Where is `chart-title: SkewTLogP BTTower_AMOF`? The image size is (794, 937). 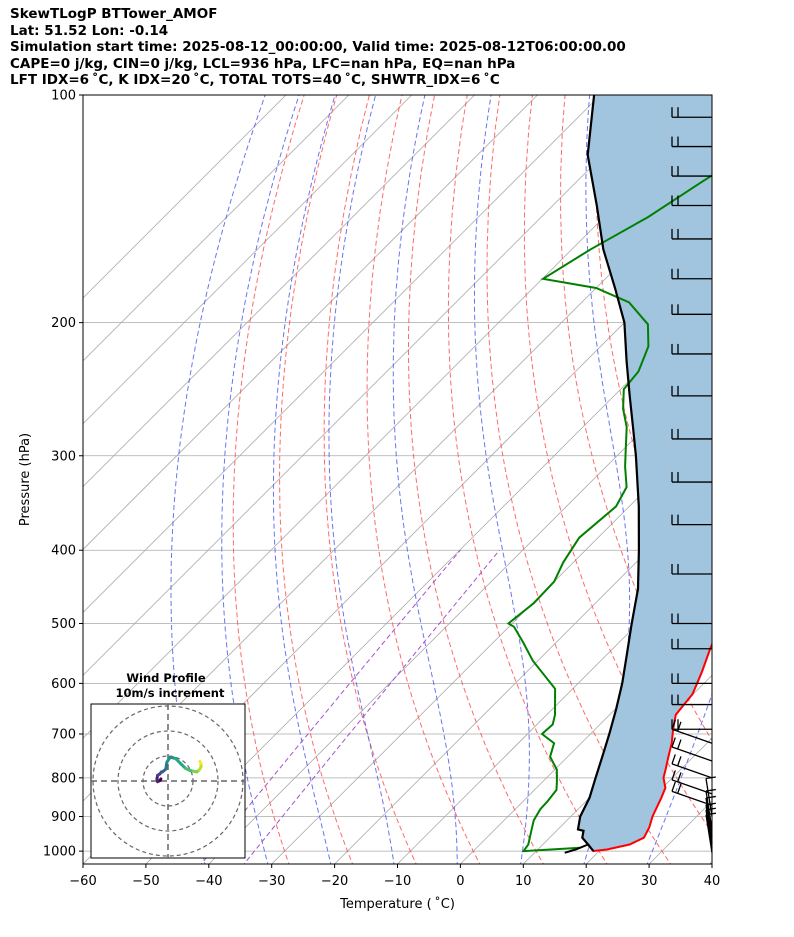 chart-title: SkewTLogP BTTower_AMOF is located at coordinates (114, 14).